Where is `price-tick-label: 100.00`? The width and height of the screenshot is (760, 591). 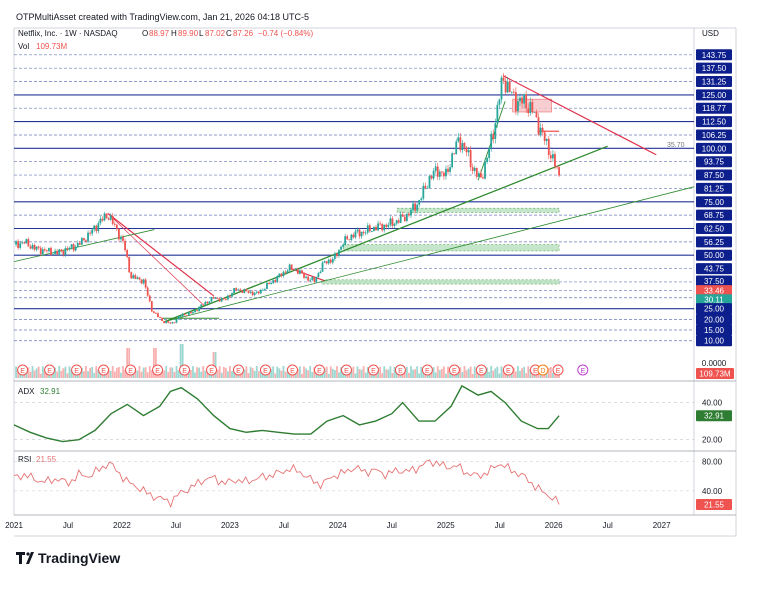 price-tick-label: 100.00 is located at coordinates (714, 148).